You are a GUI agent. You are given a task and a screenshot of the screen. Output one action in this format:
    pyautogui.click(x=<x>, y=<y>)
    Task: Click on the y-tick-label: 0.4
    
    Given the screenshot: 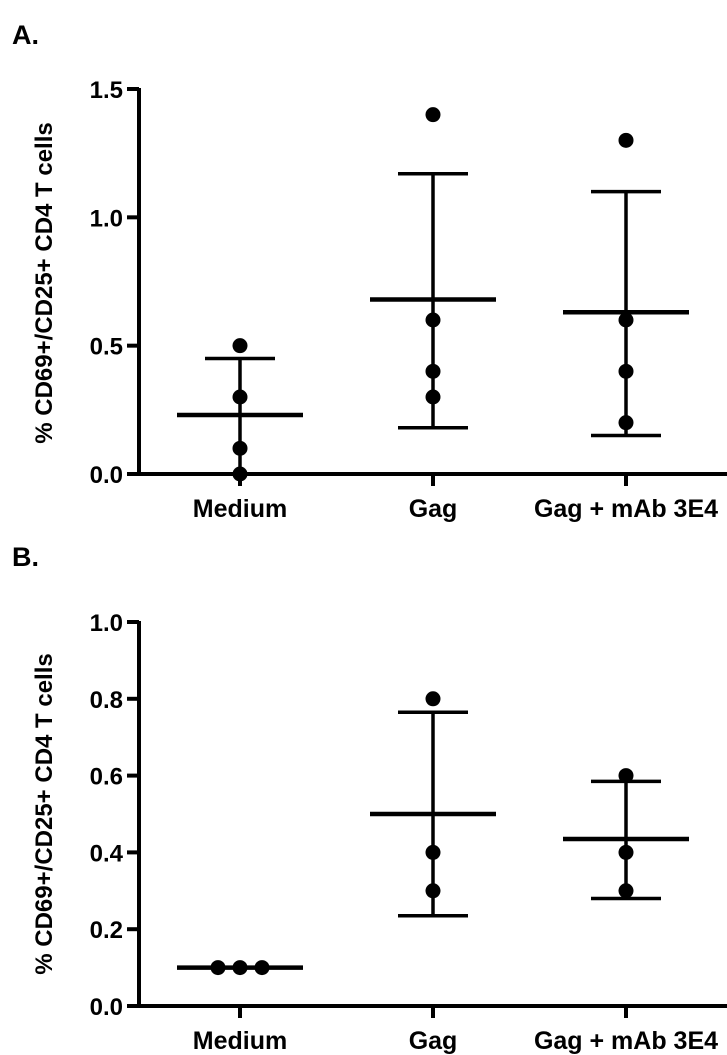 What is the action you would take?
    pyautogui.click(x=107, y=853)
    